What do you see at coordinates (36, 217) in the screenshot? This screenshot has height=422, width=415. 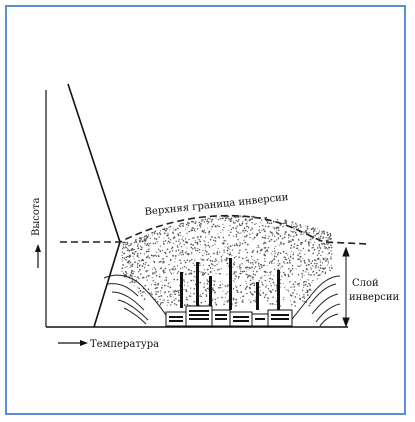 I see `height-axis-label: Высота` at bounding box center [36, 217].